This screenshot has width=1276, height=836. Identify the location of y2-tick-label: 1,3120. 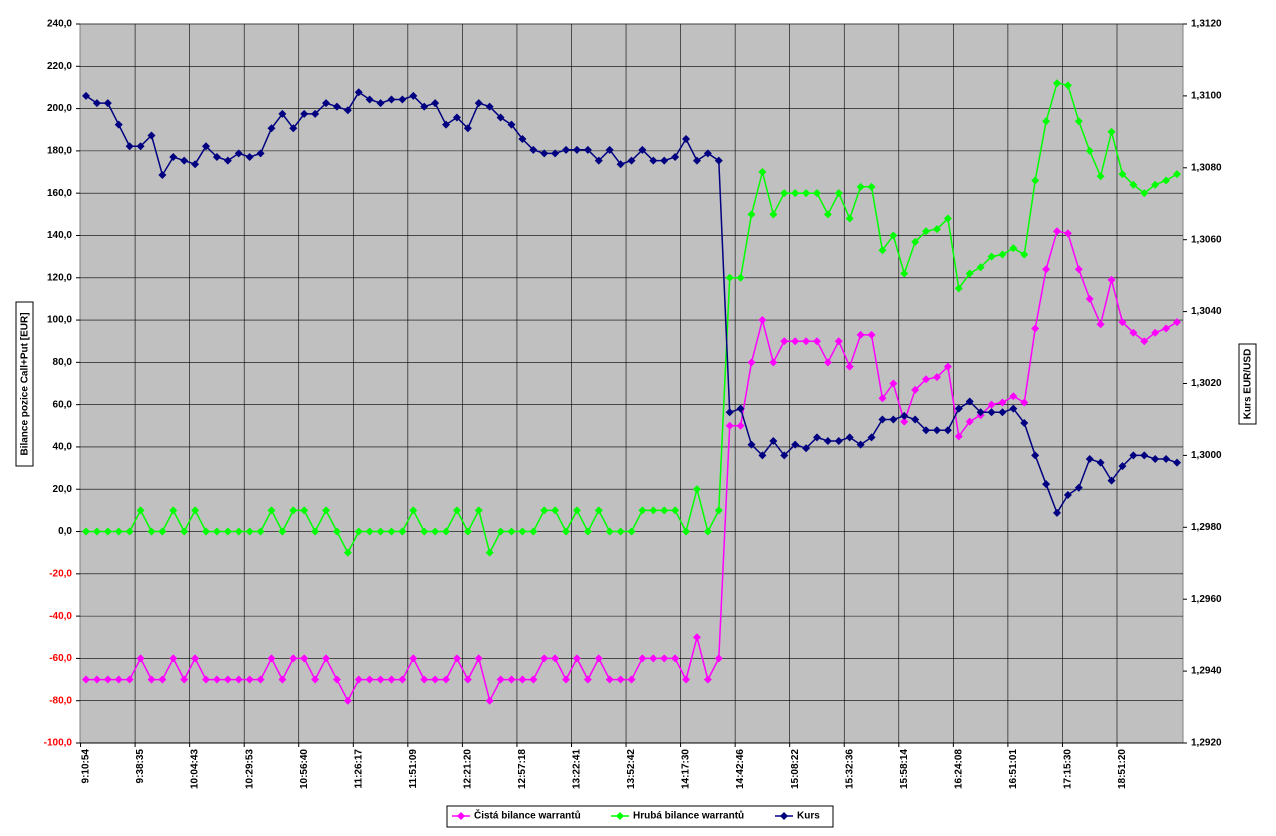
(1206, 24).